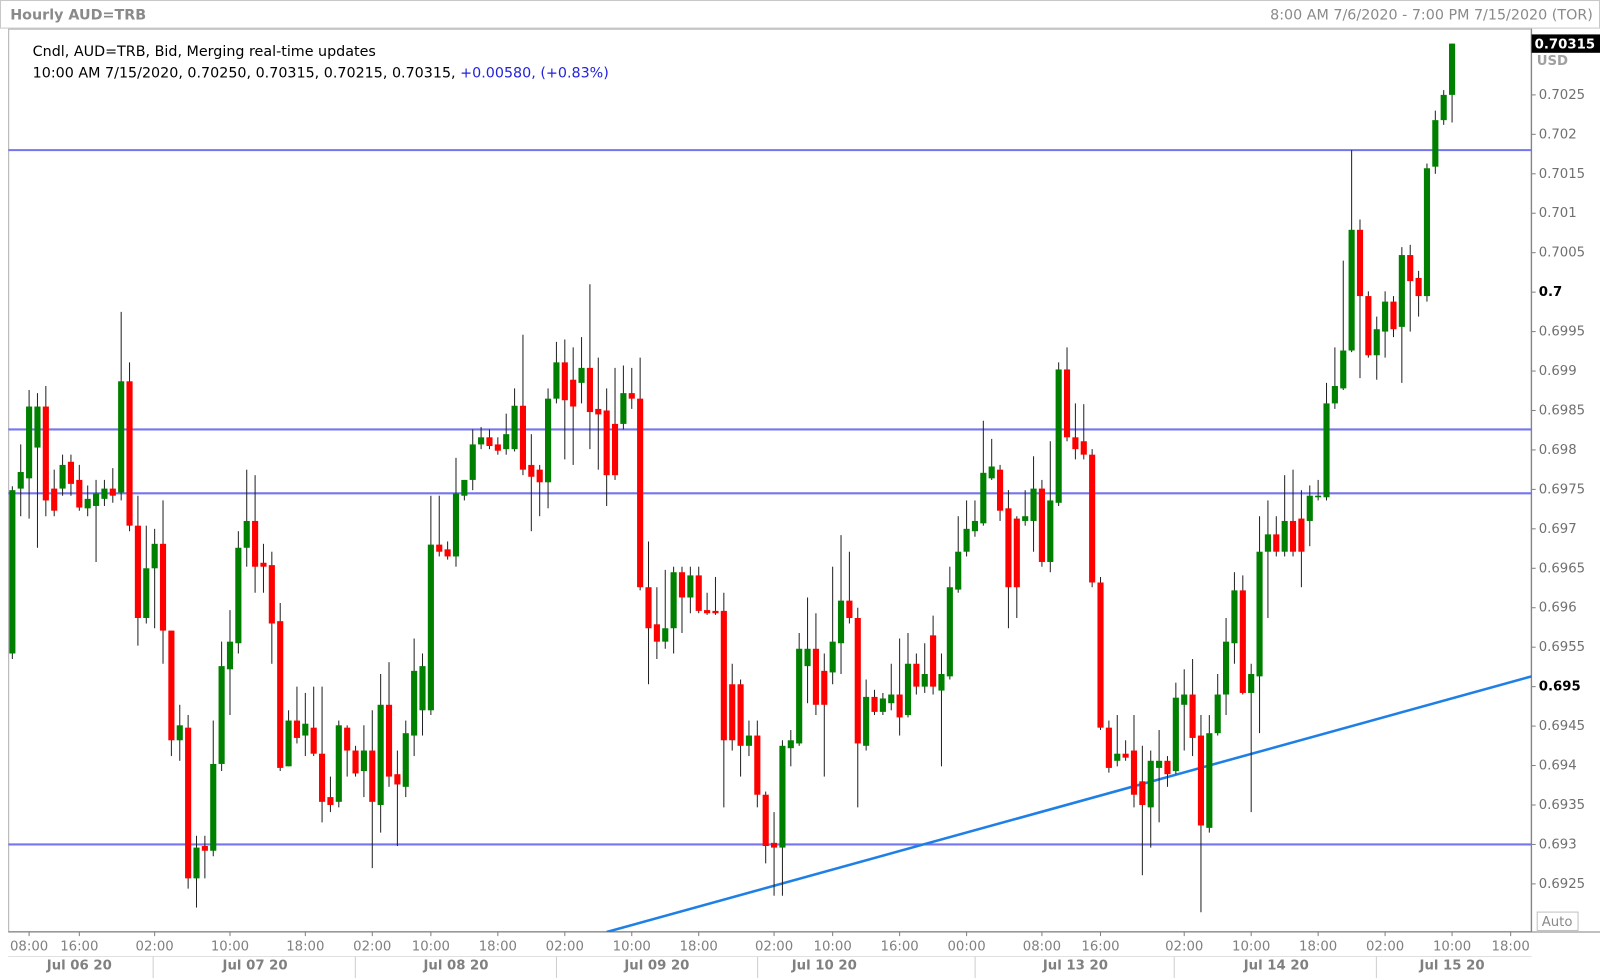 This screenshot has height=978, width=1600. I want to click on y-tick-label: 0.6925, so click(1562, 884).